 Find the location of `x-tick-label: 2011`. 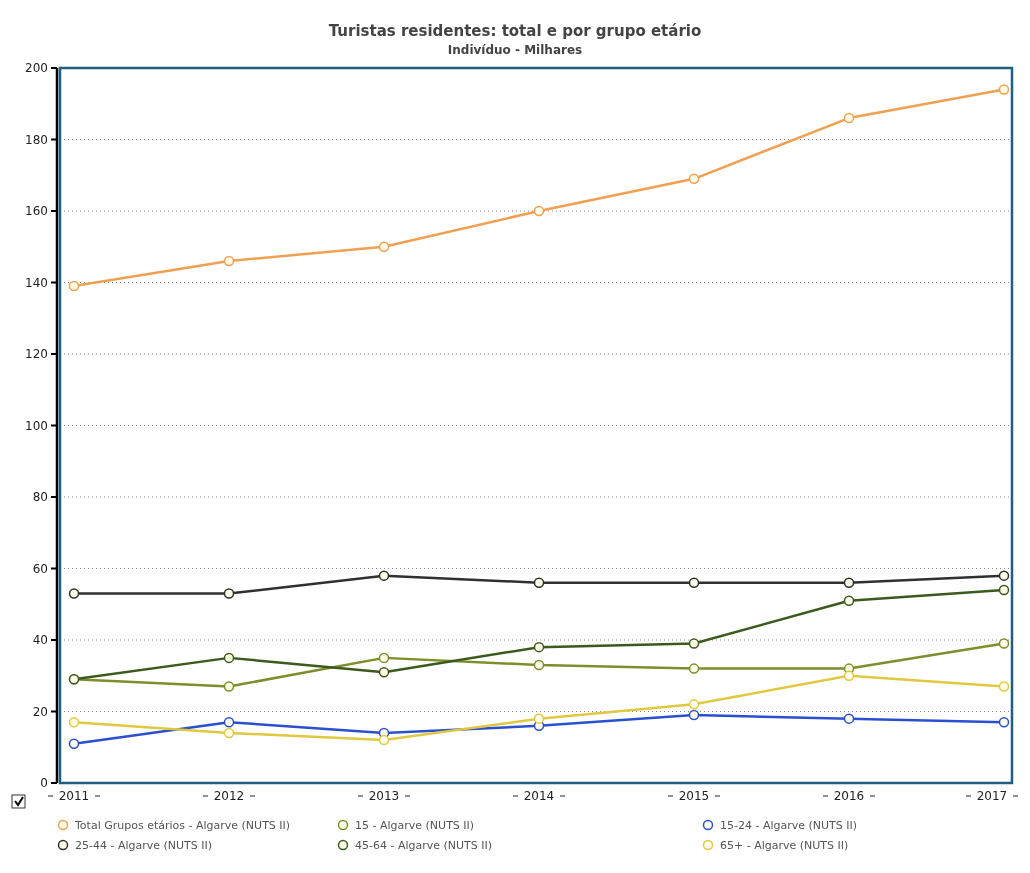

x-tick-label: 2011 is located at coordinates (74, 796).